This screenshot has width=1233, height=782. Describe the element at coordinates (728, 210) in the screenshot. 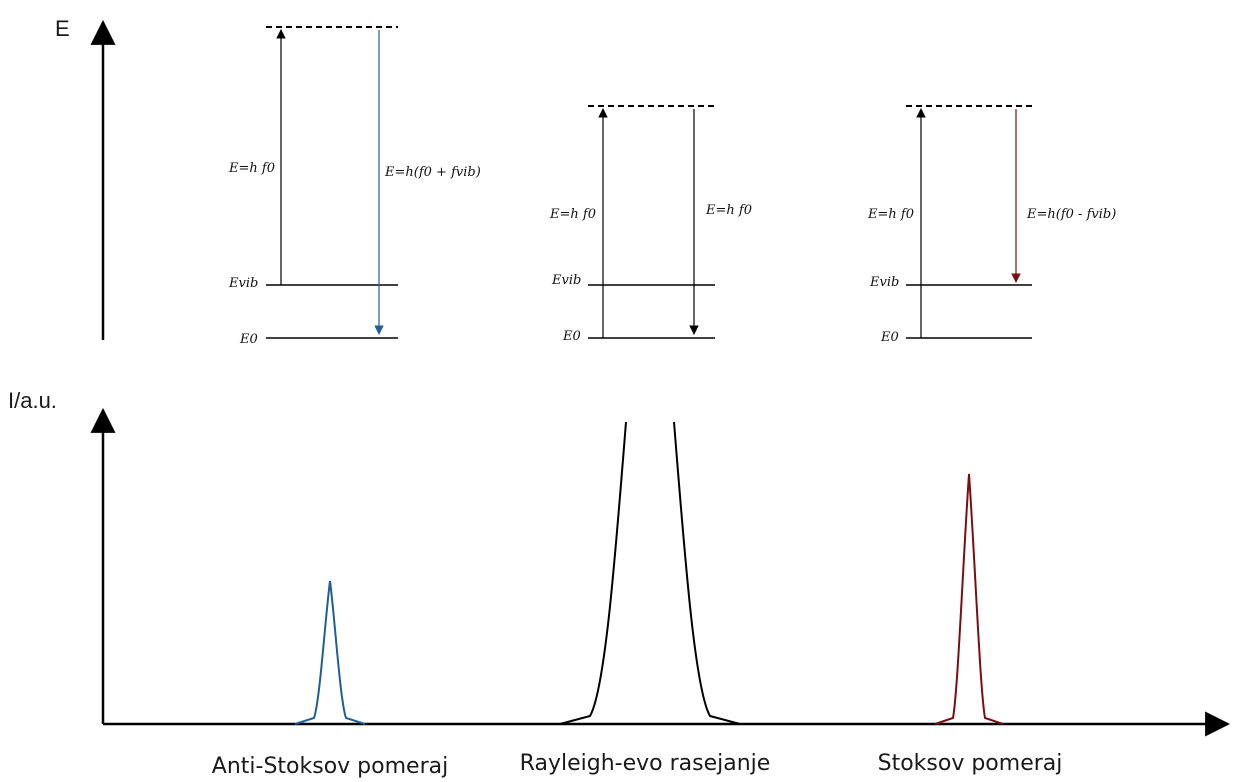

I see `emission-label: E=h f0` at that location.